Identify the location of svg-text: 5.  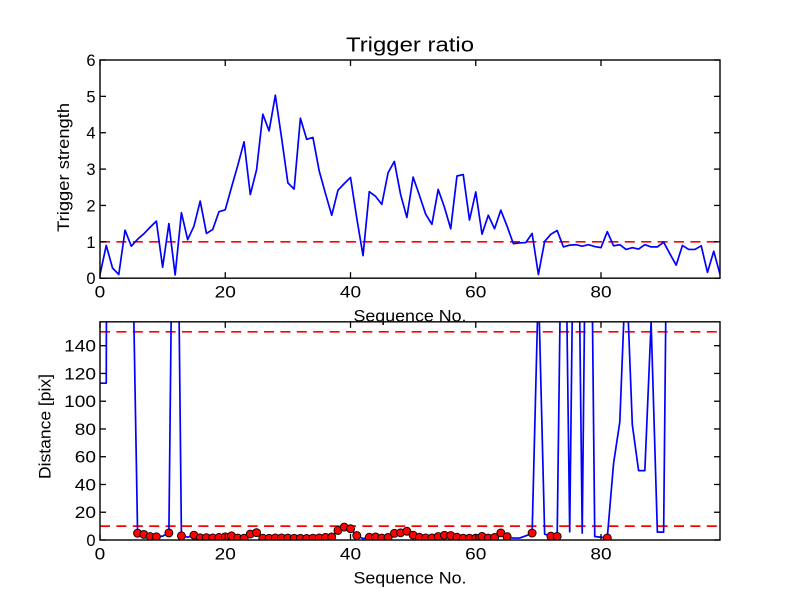
(90, 97).